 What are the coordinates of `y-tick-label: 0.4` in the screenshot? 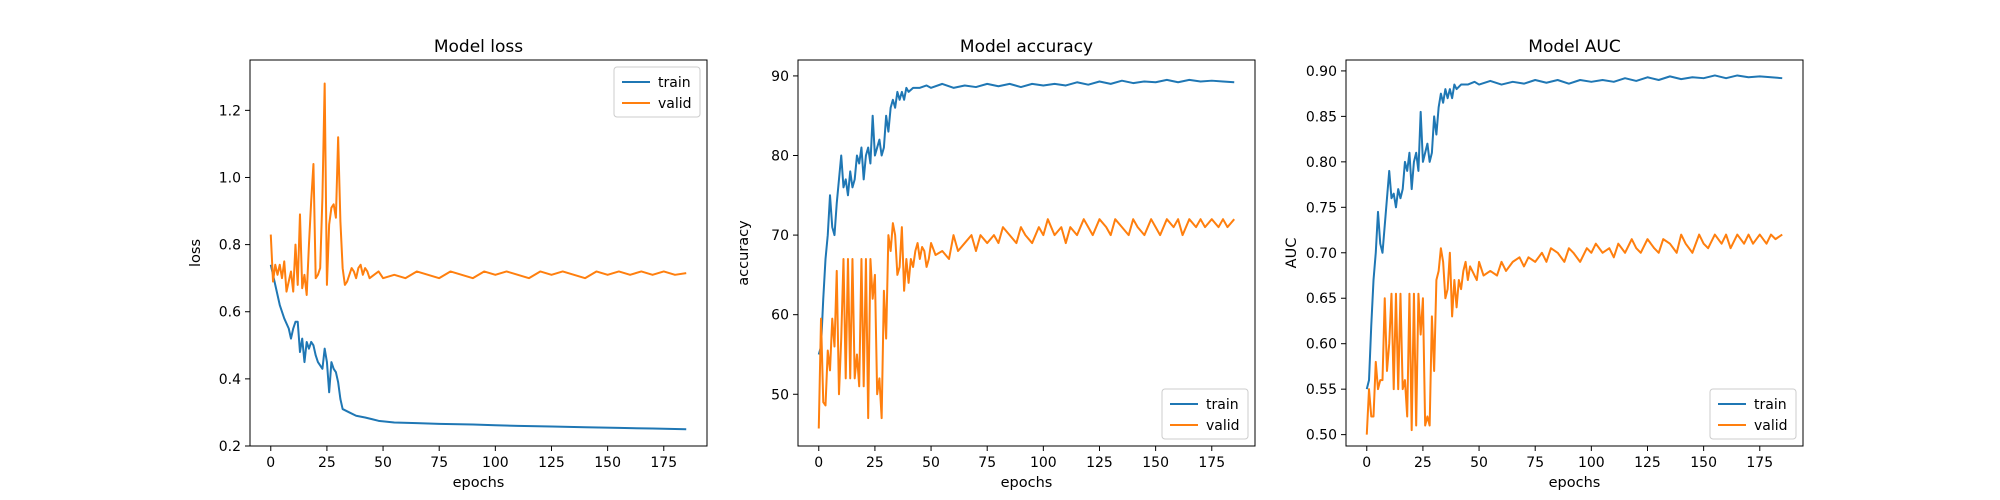 It's located at (230, 380).